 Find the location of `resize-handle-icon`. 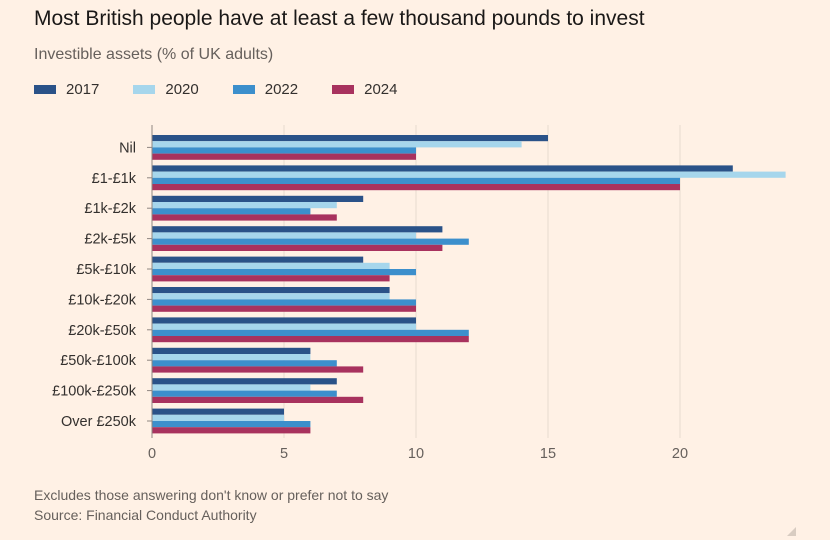

resize-handle-icon is located at coordinates (791, 531).